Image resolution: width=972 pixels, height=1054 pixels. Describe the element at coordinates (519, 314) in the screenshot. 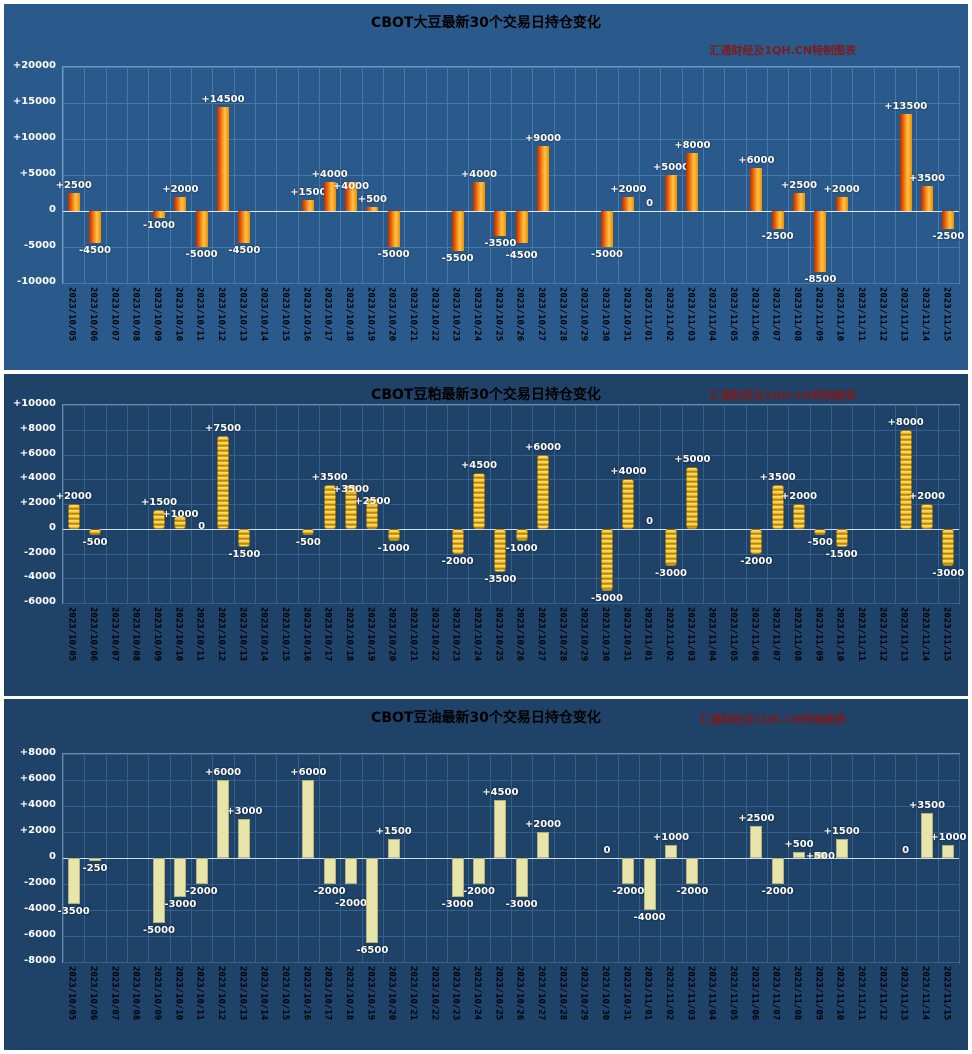

I see `date-label: 2023/10/26` at that location.